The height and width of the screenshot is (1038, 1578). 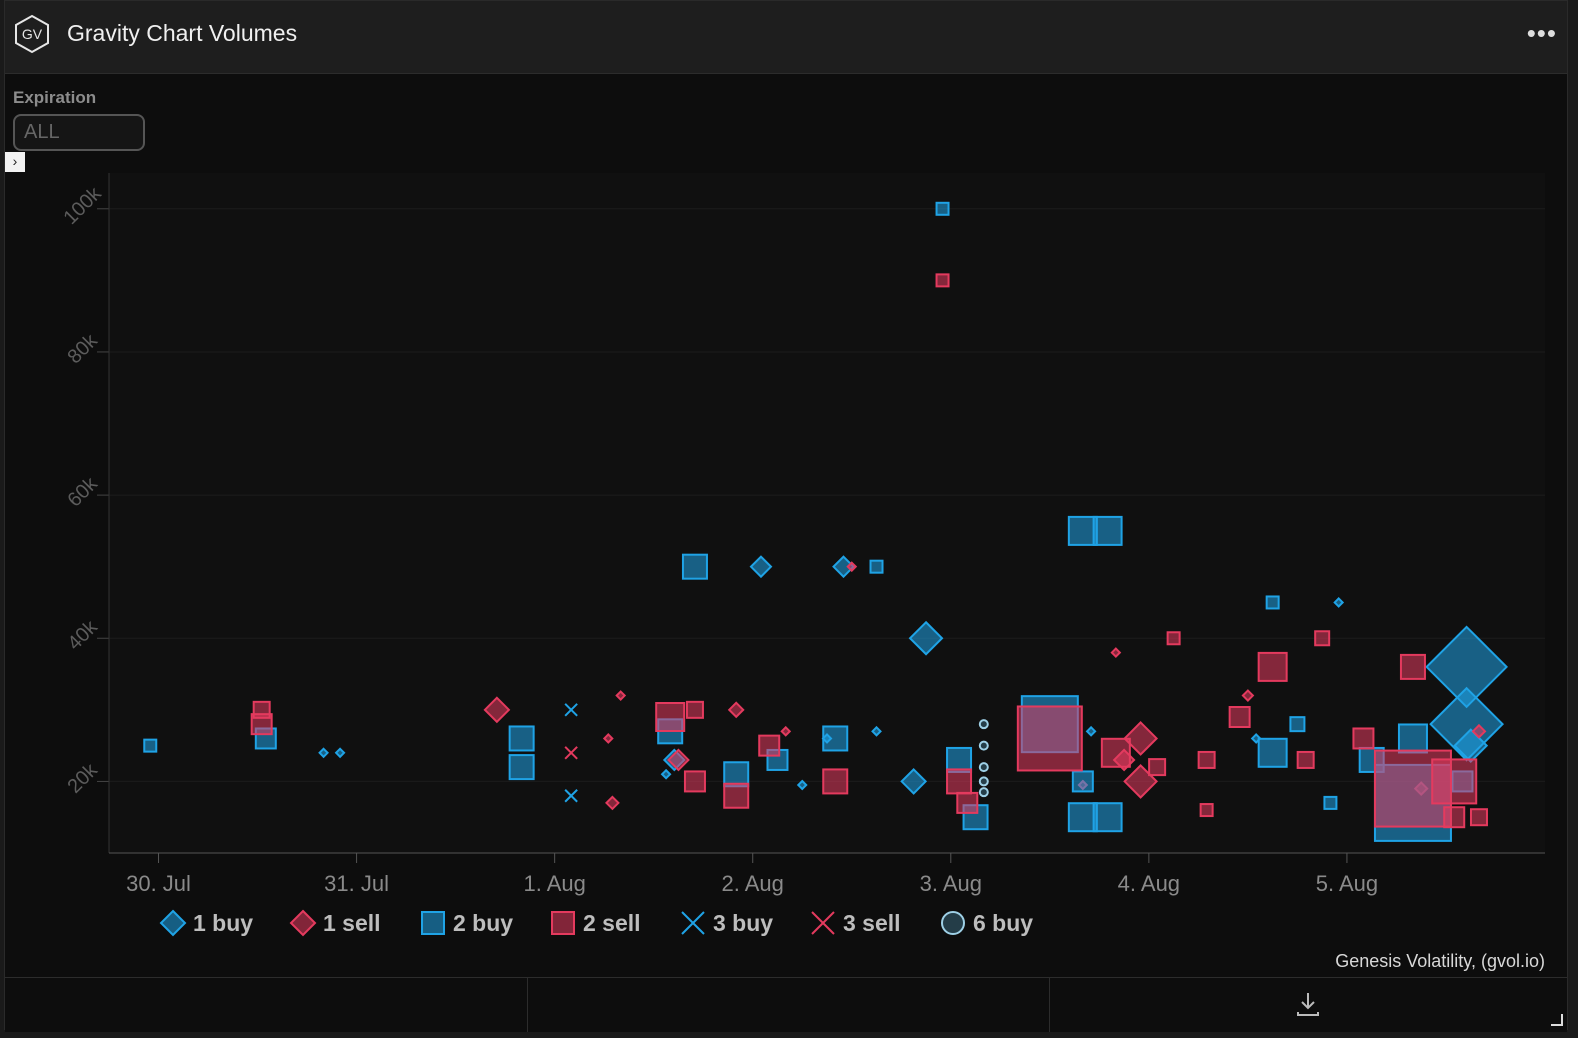 What do you see at coordinates (856, 923) in the screenshot?
I see `legend-item-3-sell: 3 sell` at bounding box center [856, 923].